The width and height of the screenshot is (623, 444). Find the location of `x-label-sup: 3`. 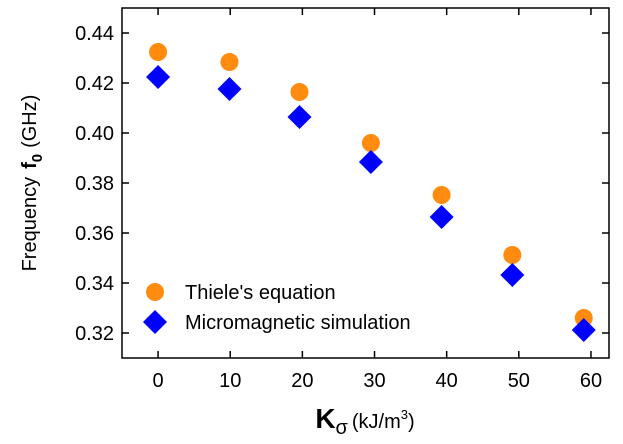

x-label-sup: 3 is located at coordinates (404, 414).